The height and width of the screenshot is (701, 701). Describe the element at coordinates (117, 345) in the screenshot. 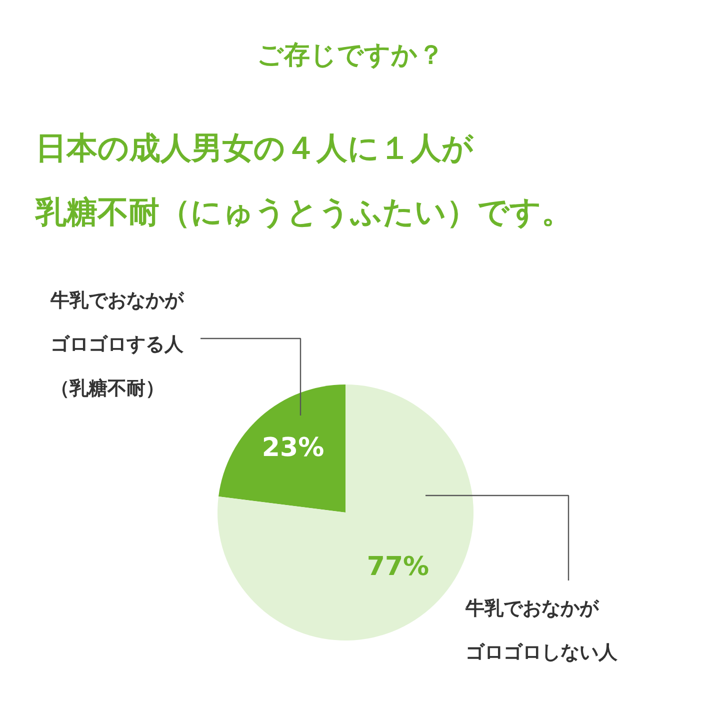

I see `slice-label: 牛乳でおなかがゴロゴロする人（乳糖不耐）` at that location.